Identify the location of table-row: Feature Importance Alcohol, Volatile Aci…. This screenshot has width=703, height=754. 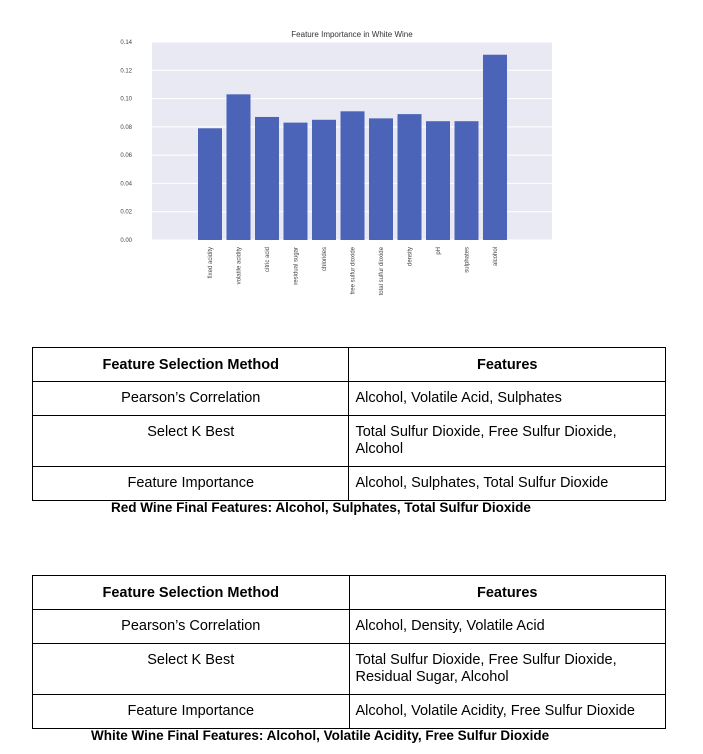
(349, 711).